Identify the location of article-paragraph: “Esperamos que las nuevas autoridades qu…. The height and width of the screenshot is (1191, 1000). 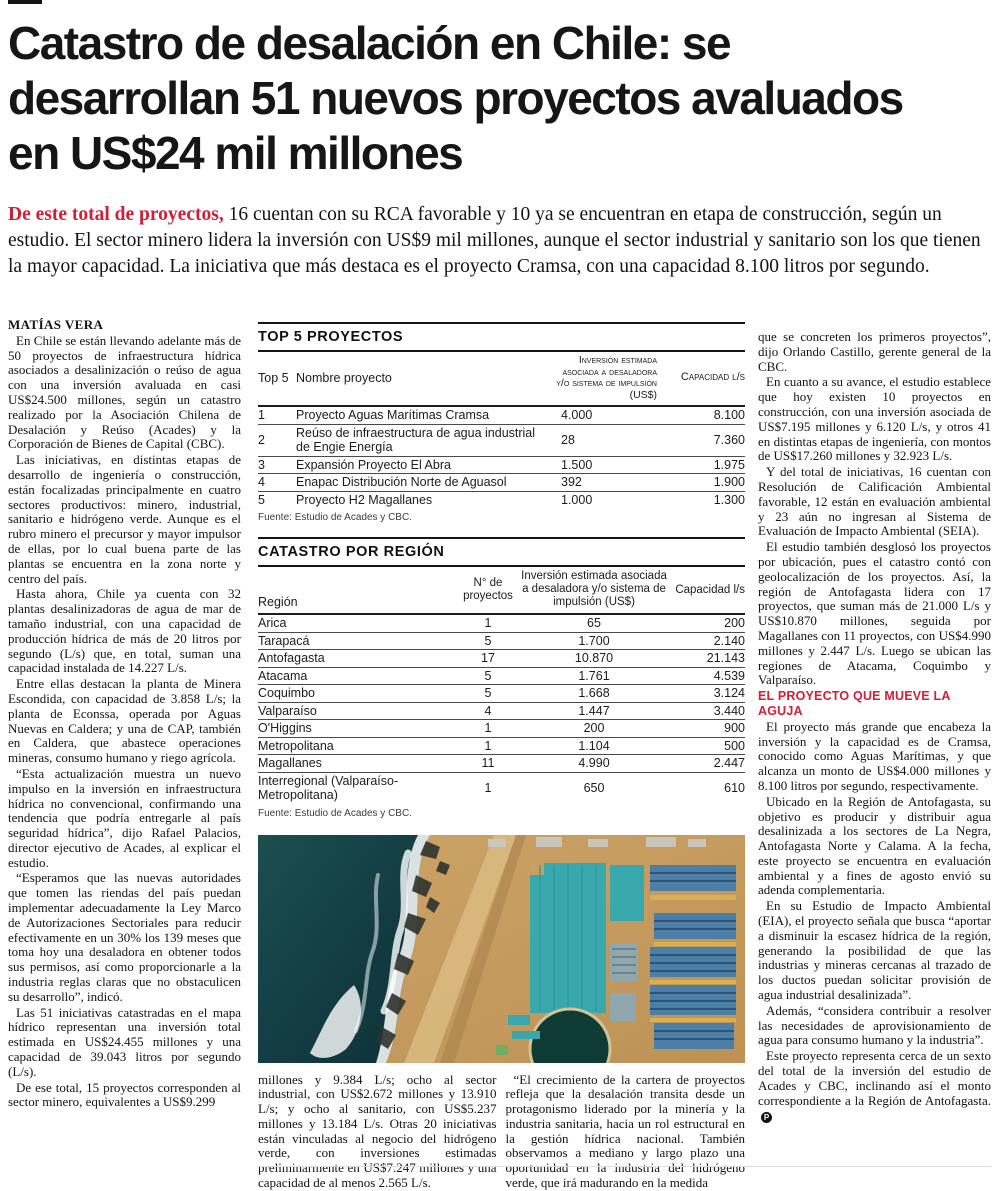
(124, 937).